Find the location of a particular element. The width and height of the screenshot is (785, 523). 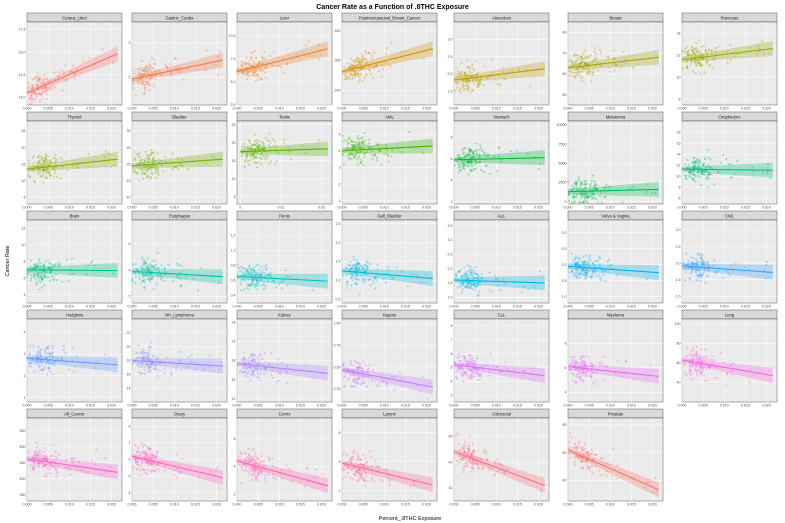

facet-strip-label: Hodgkins is located at coordinates (74, 314).